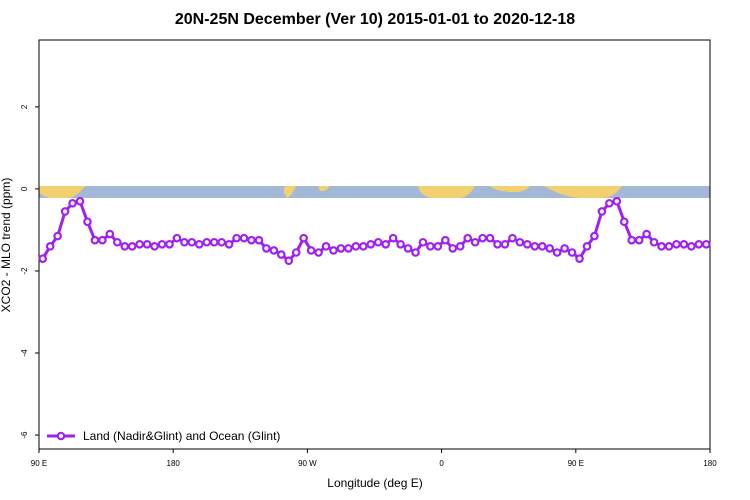 The image size is (750, 500). Describe the element at coordinates (181, 436) in the screenshot. I see `legend-label: Land (Nadir&Glint) and Ocean (Glint)` at that location.